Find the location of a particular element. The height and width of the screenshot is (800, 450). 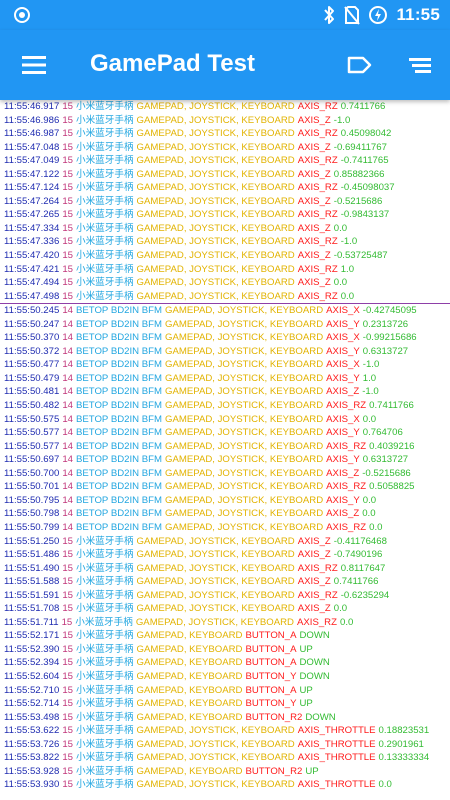

log-value: -0.53725487 is located at coordinates (360, 256).